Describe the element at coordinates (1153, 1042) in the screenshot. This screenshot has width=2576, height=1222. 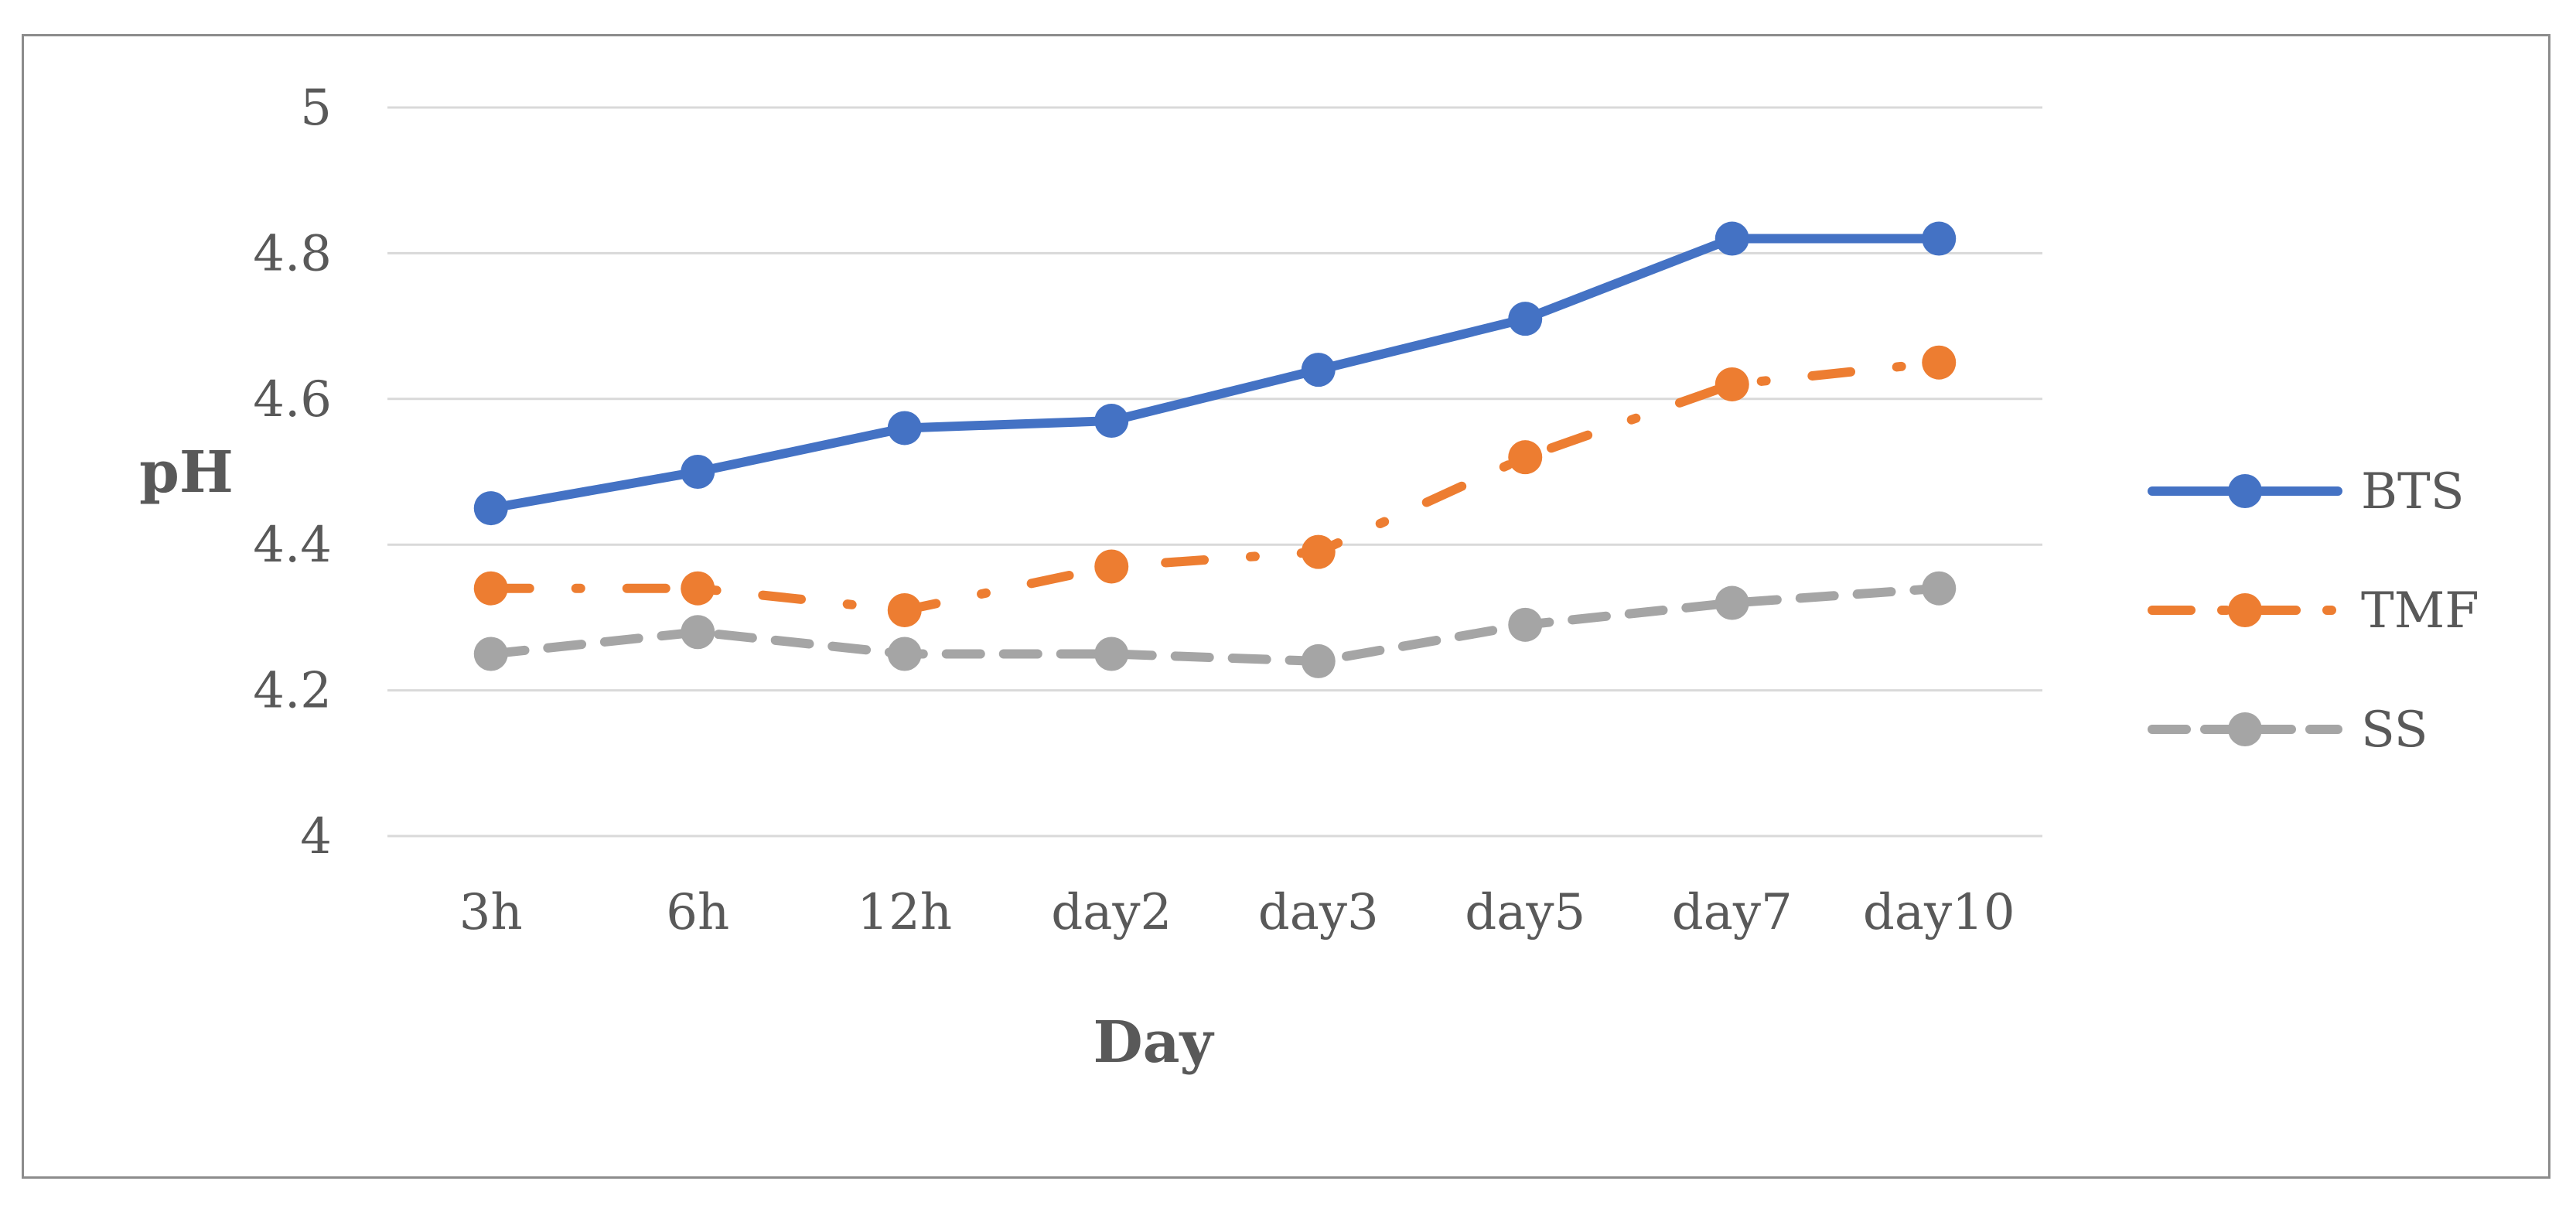
I see `x-axis-title: Day` at that location.